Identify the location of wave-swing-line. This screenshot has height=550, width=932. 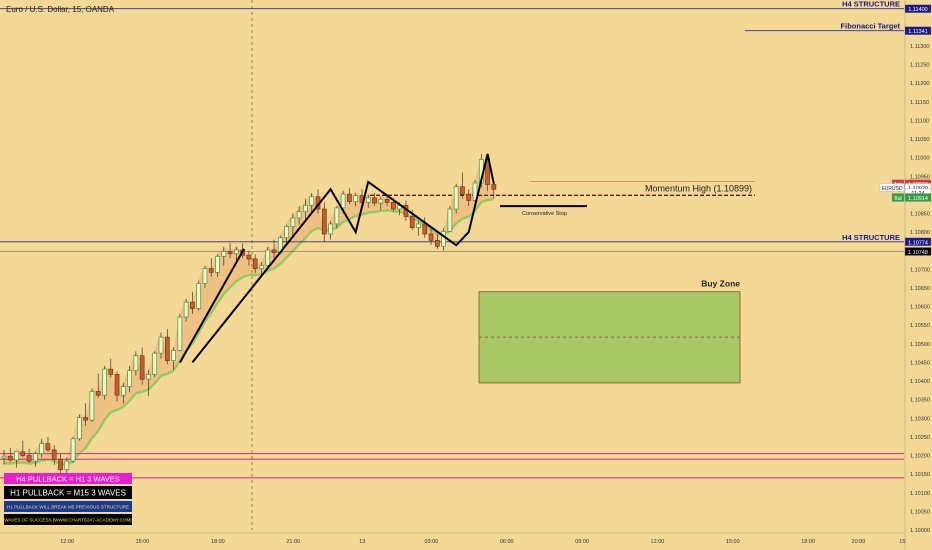
(343, 258).